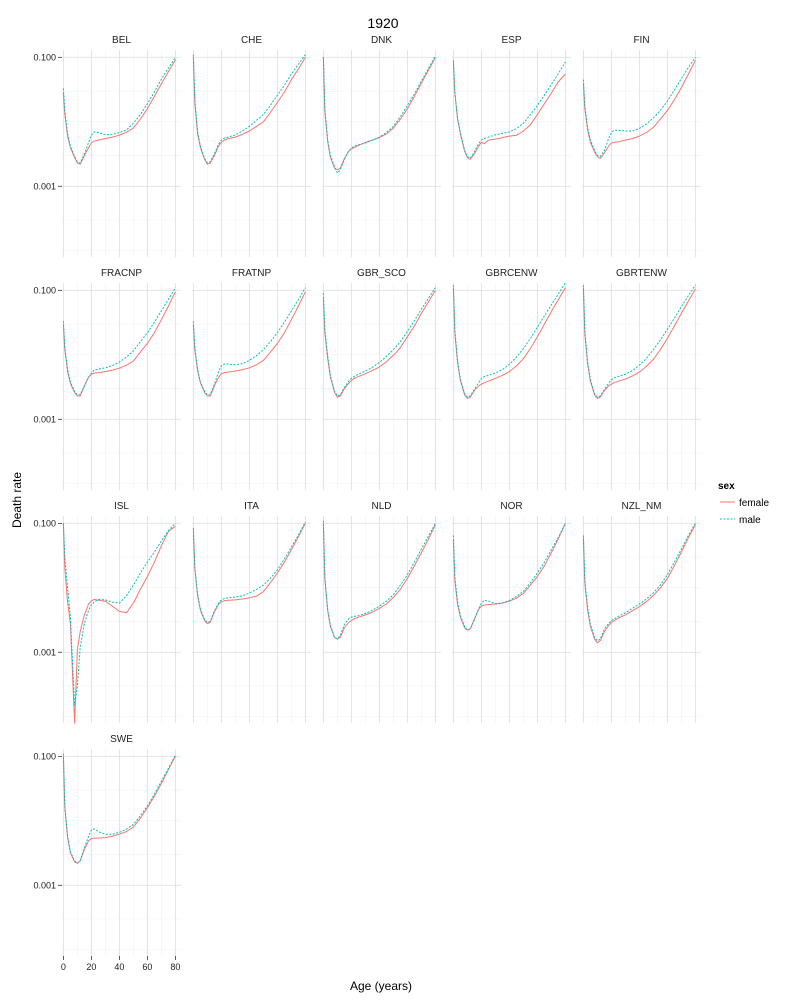 The image size is (800, 1000). Describe the element at coordinates (381, 506) in the screenshot. I see `facet-label: NLD` at that location.